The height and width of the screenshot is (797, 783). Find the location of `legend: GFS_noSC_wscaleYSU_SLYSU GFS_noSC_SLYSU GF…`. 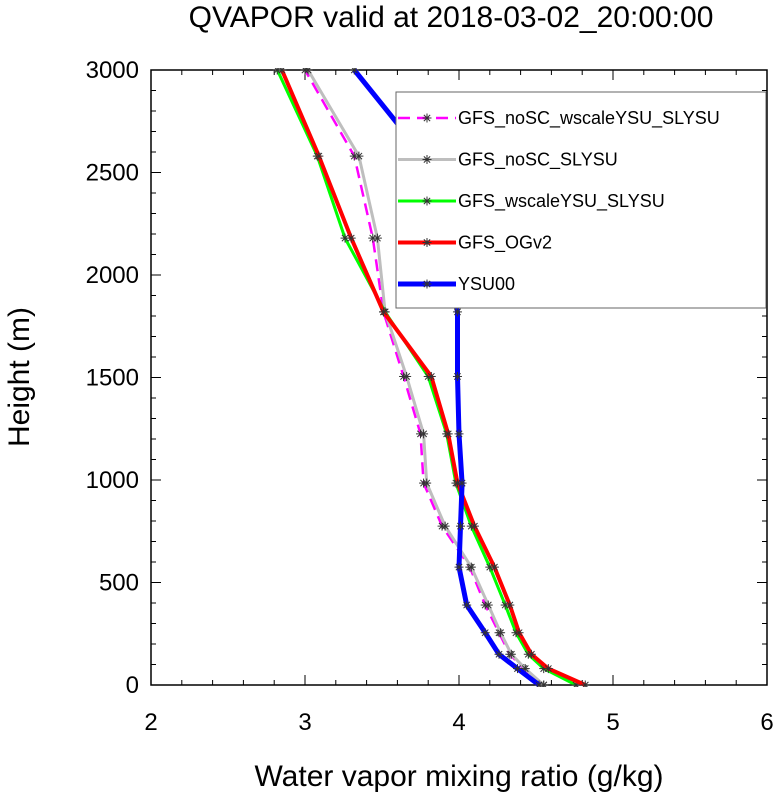

legend: GFS_noSC_wscaleYSU_SLYSU GFS_noSC_SLYSU GF… is located at coordinates (581, 200).